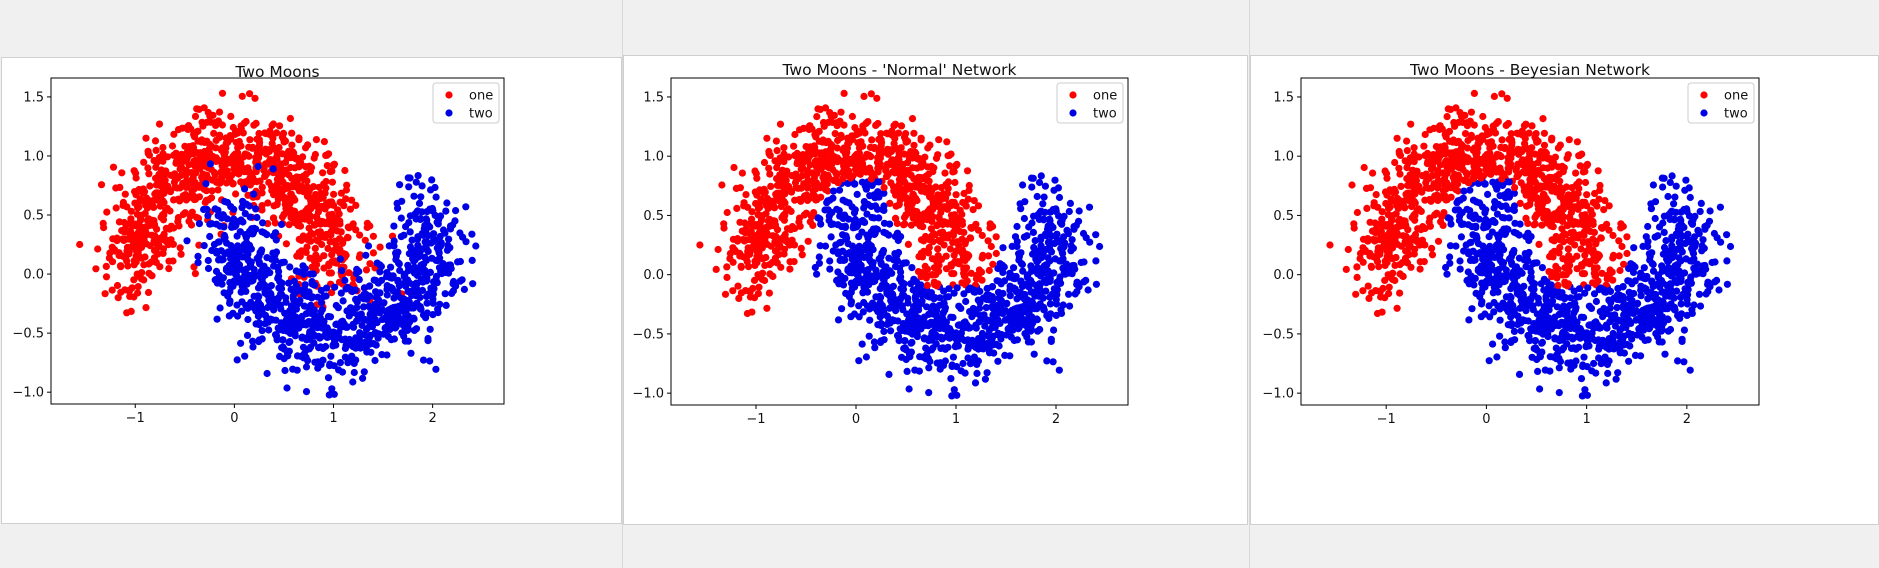 The width and height of the screenshot is (1879, 568). Describe the element at coordinates (653, 157) in the screenshot. I see `y-tick-label: 1.0` at that location.